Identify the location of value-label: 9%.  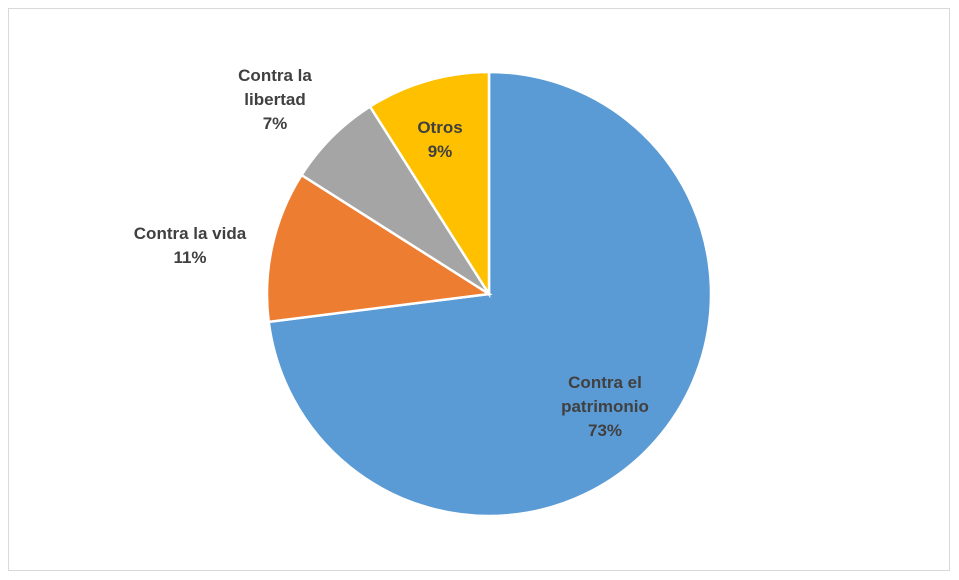
(440, 151).